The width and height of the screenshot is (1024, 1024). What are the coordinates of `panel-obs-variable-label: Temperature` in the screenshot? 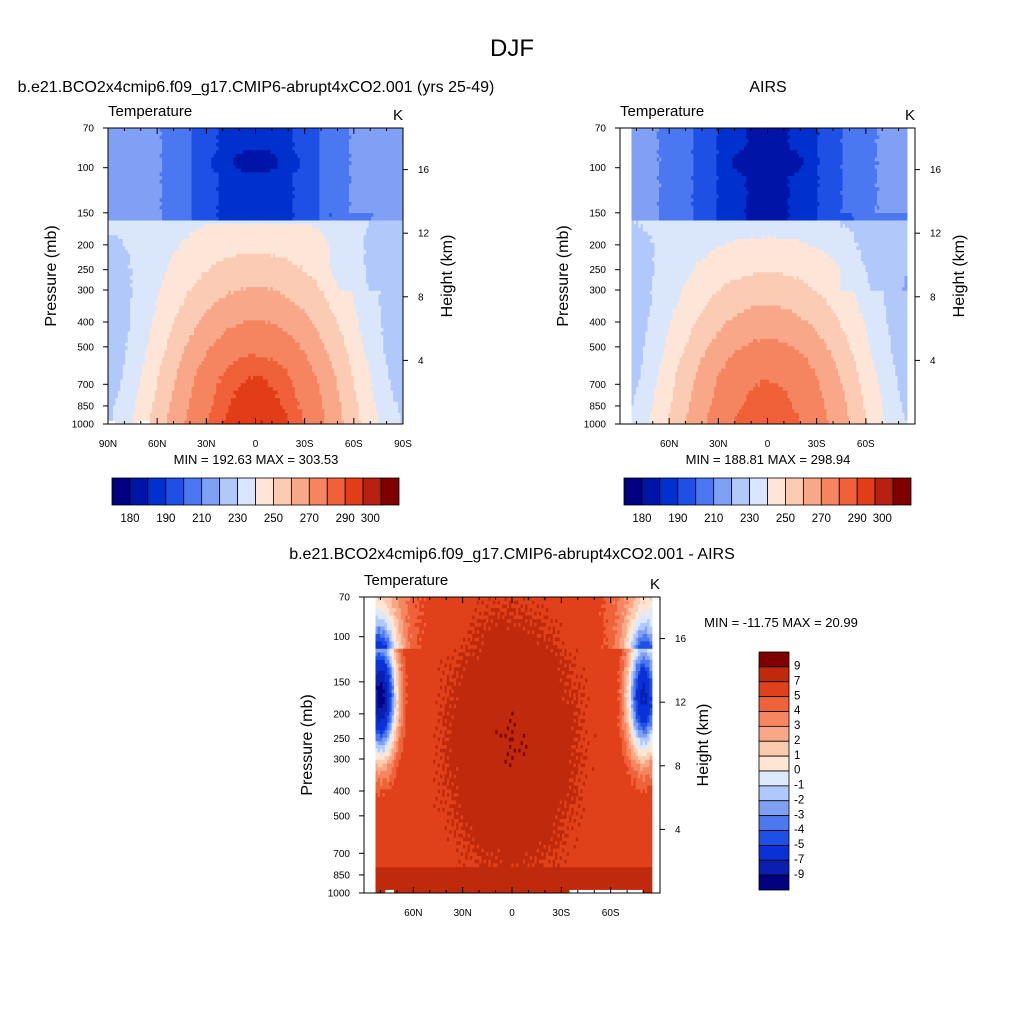 It's located at (662, 111).